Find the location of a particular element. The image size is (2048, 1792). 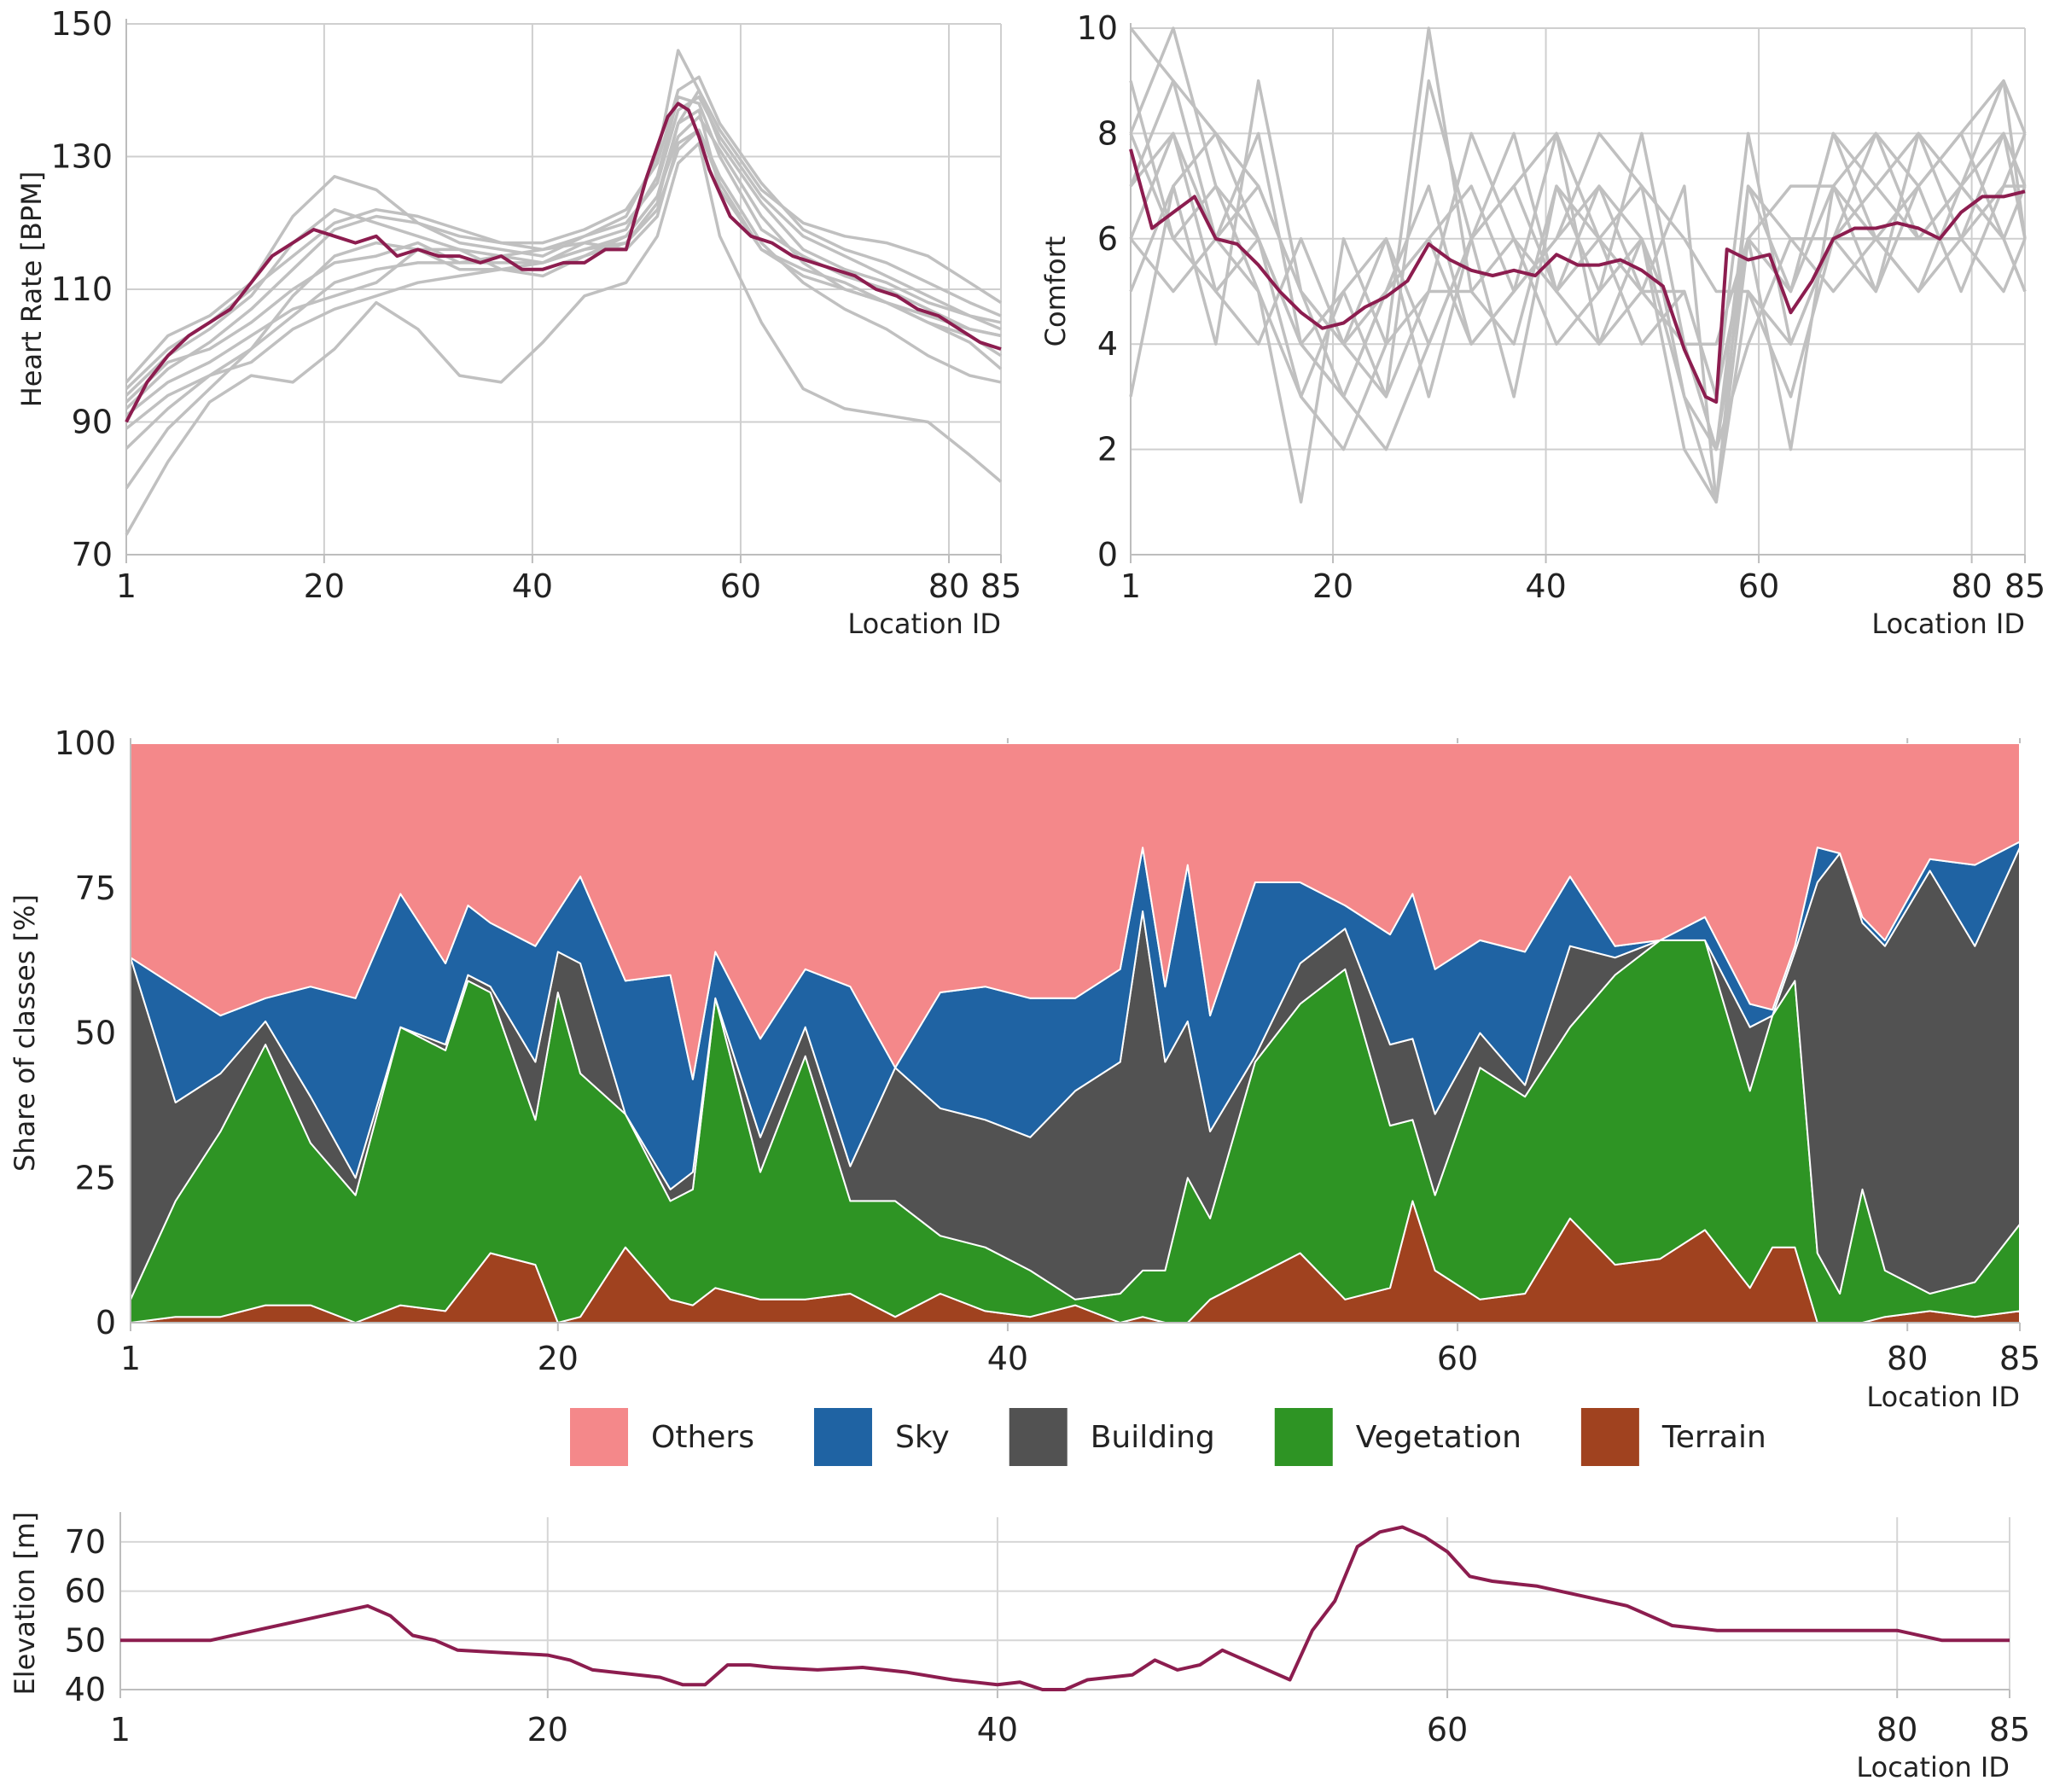

y-tick-label: 110 is located at coordinates (81, 289).